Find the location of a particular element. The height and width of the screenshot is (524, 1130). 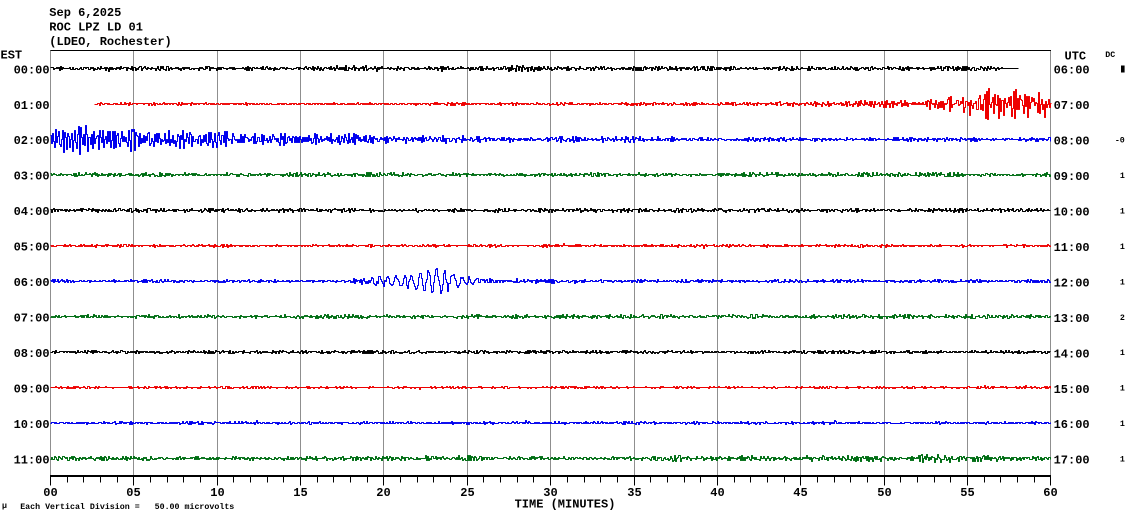

svg-text: 14:00 is located at coordinates (1072, 354).